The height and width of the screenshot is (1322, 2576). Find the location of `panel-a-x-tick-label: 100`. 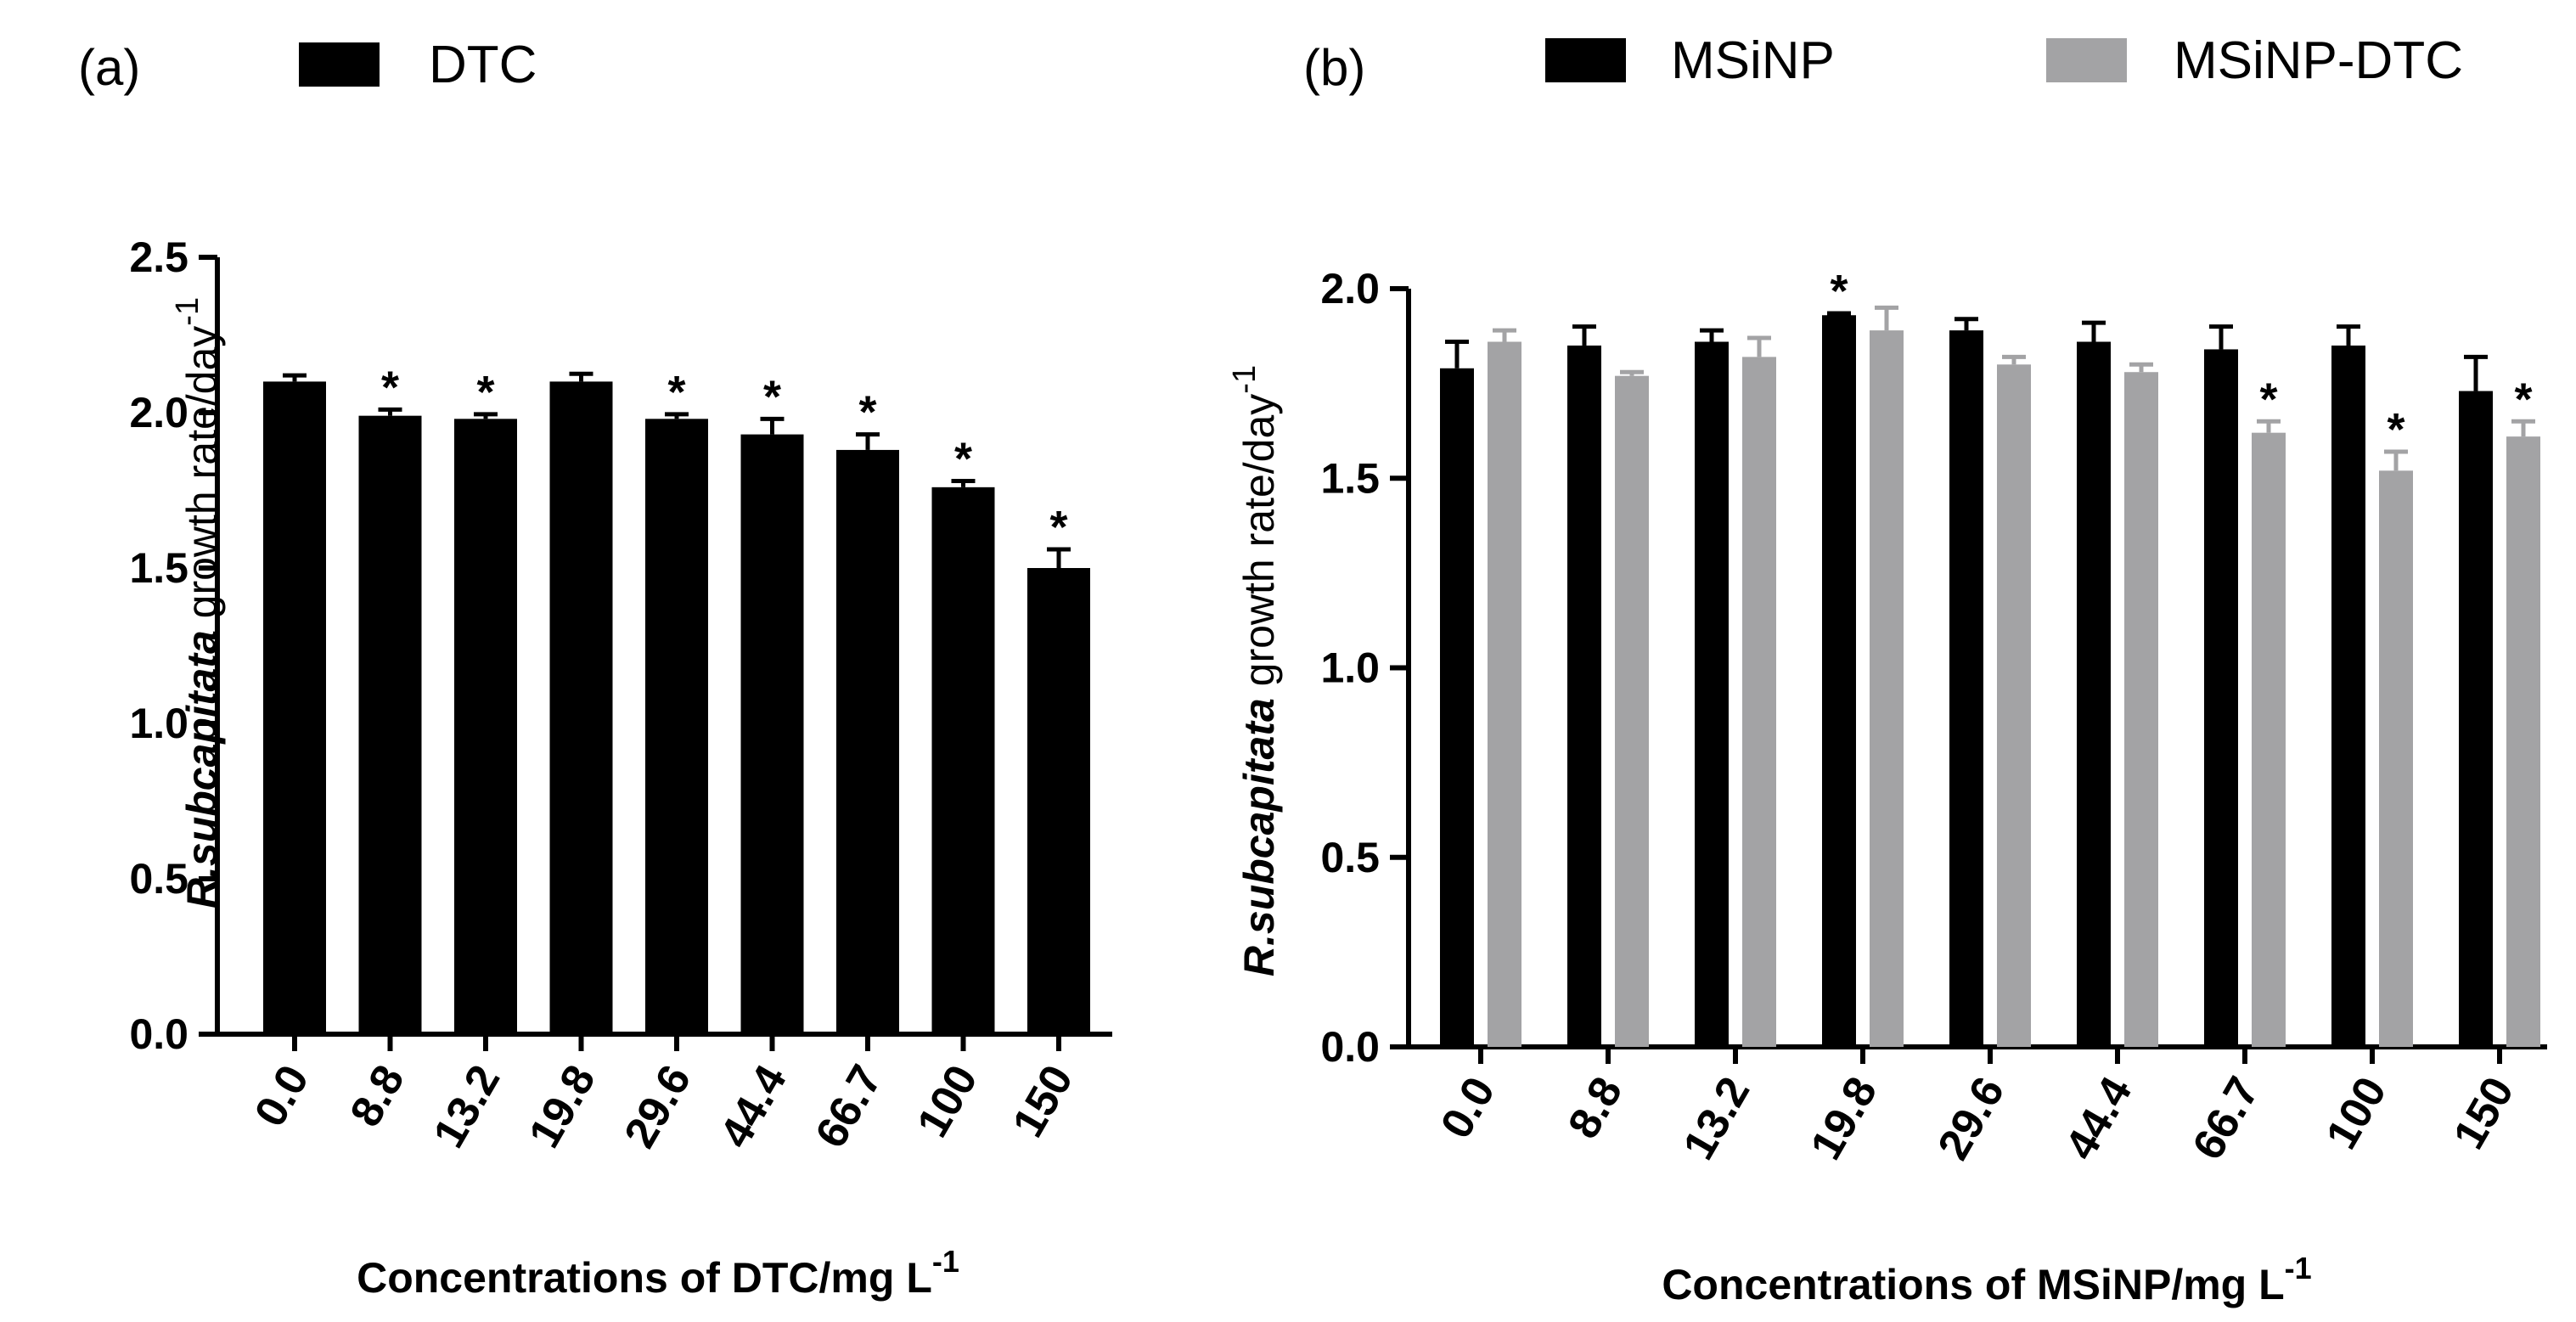

panel-a-x-tick-label: 100 is located at coordinates (947, 1101).